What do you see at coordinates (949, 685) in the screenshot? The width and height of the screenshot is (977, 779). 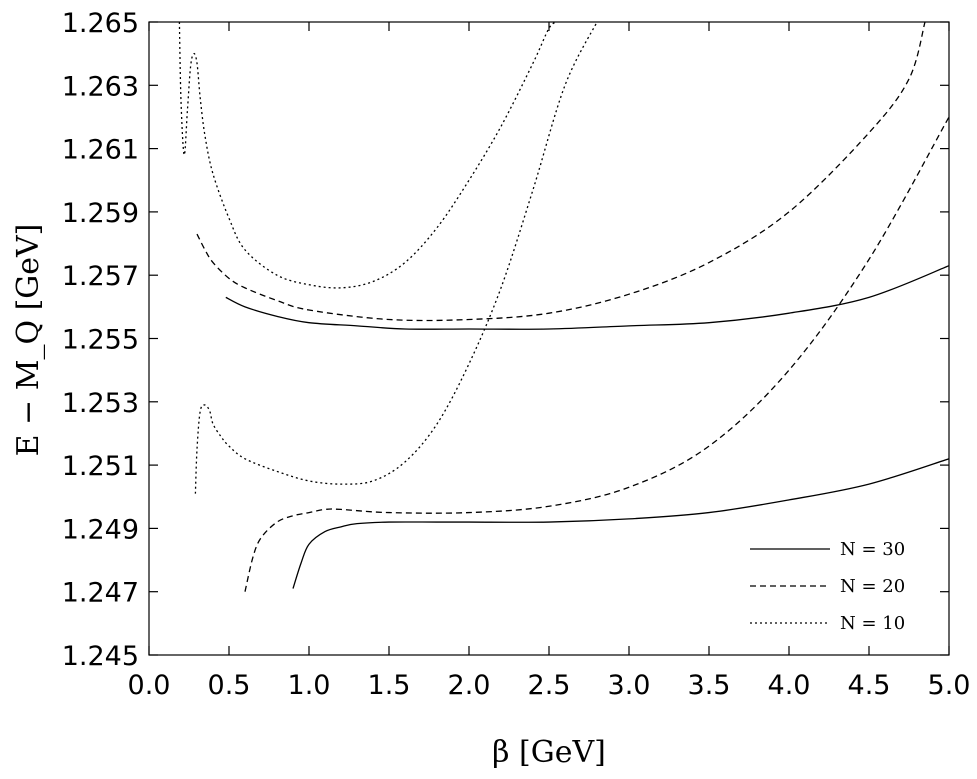 I see `x-tick-label: 5.0` at bounding box center [949, 685].